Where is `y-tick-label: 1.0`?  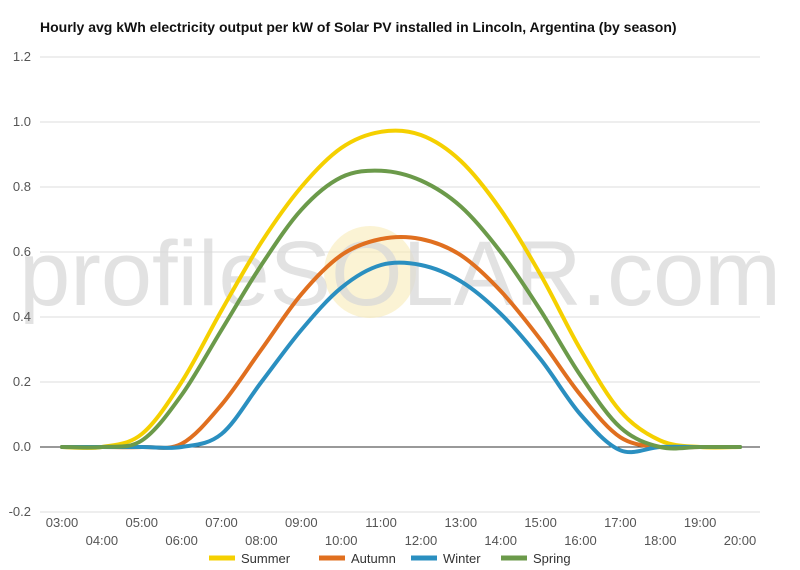 y-tick-label: 1.0 is located at coordinates (22, 121).